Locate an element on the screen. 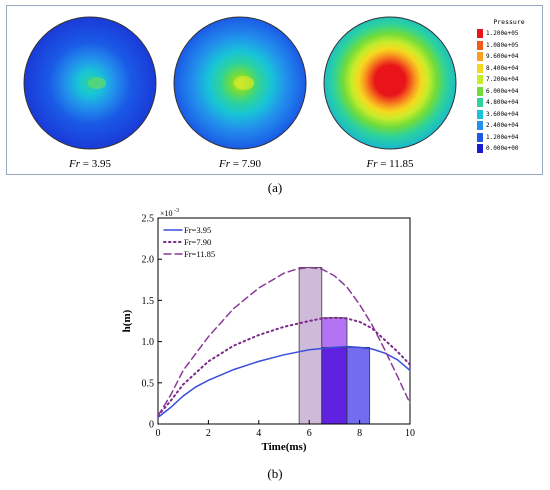  legend-entry: 1.200e+04 is located at coordinates (509, 137).